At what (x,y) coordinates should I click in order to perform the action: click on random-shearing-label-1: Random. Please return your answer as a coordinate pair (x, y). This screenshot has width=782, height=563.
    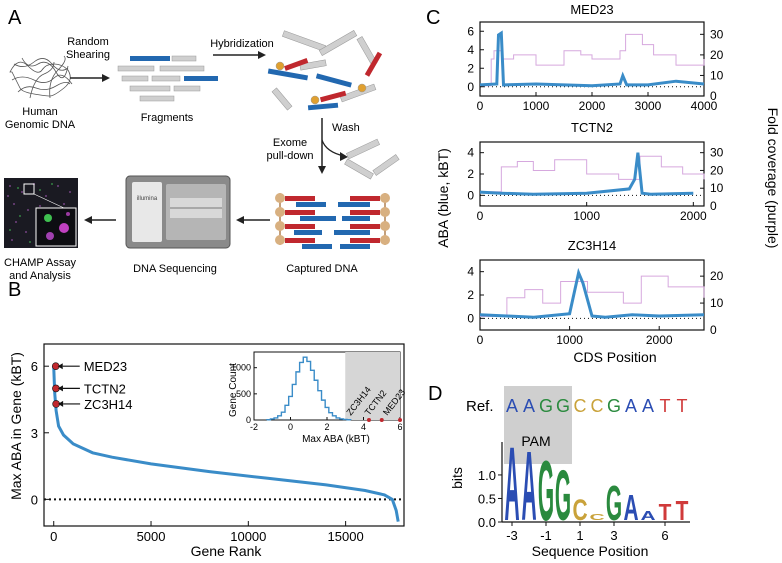
    Looking at the image, I should click on (88, 42).